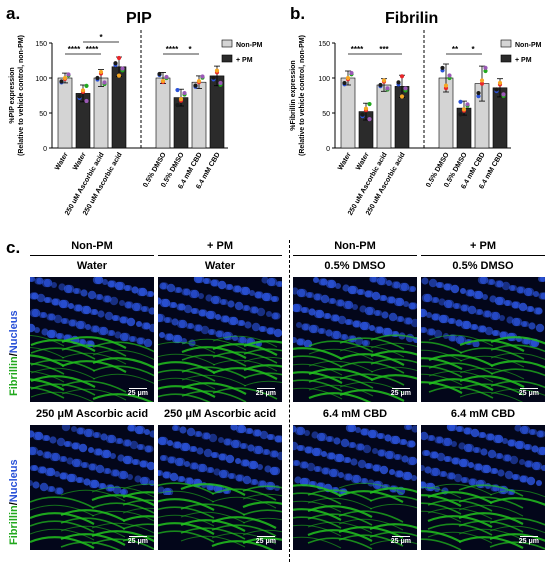  Describe the element at coordinates (190, 49) in the screenshot. I see `significance-label: *` at that location.